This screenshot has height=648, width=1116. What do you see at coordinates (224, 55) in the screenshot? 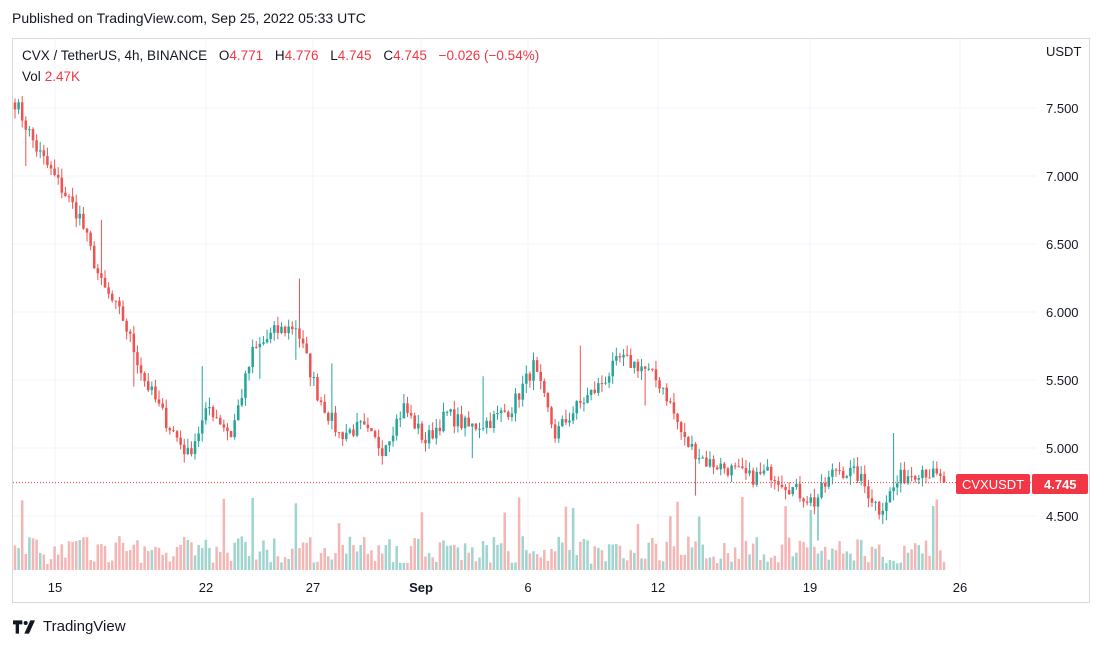
I see `legend-open-label: O` at bounding box center [224, 55].